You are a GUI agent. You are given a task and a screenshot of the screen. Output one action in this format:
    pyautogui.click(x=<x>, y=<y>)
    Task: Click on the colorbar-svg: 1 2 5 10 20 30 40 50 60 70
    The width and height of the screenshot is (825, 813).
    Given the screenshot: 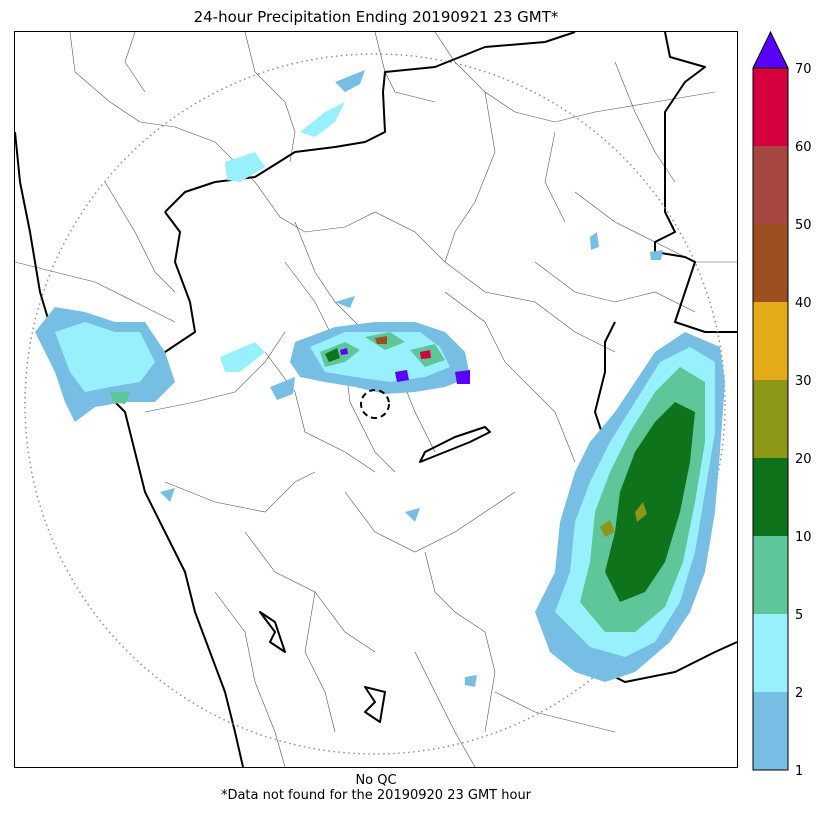 What is the action you would take?
    pyautogui.click(x=782, y=404)
    